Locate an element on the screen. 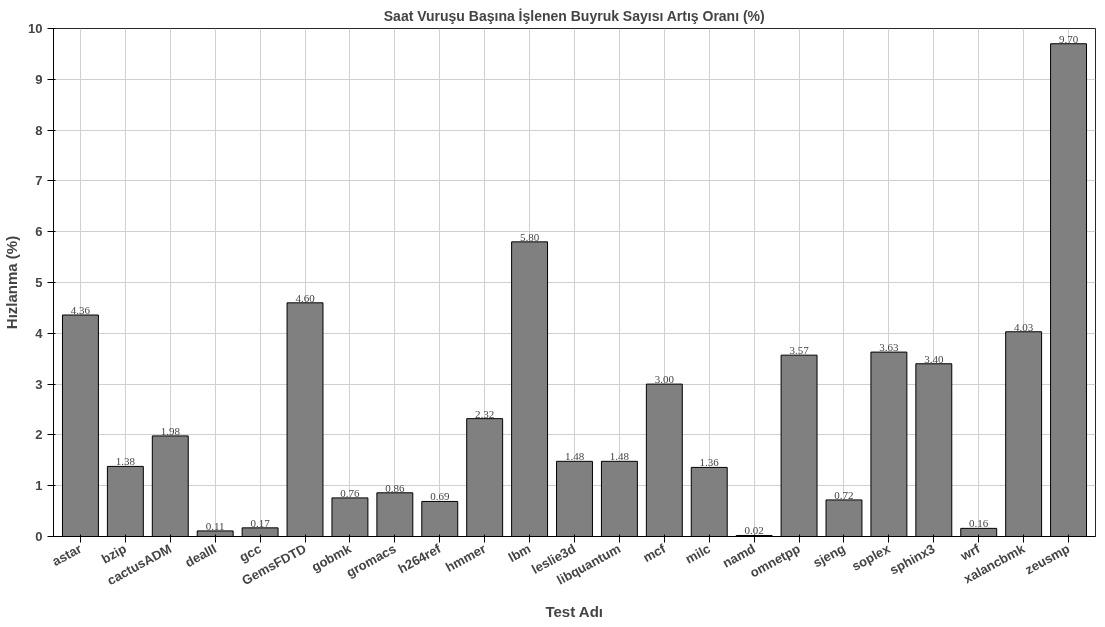 The height and width of the screenshot is (627, 1105). data-label: 3.57 is located at coordinates (799, 350).